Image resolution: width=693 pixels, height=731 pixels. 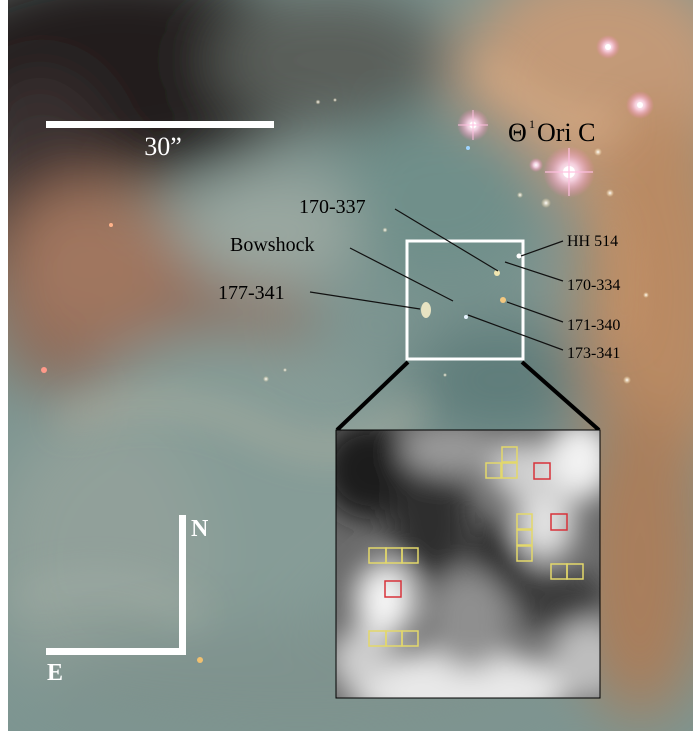 I want to click on zoom-connector-right, so click(x=560, y=396).